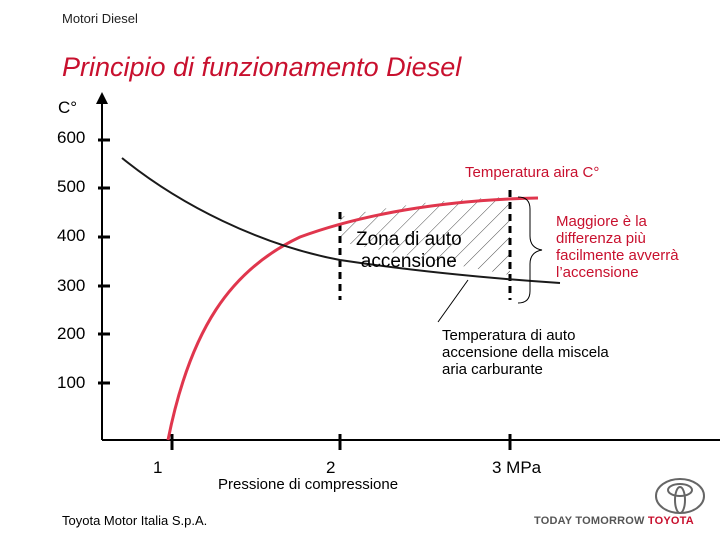  Describe the element at coordinates (341, 442) in the screenshot. I see `x-ticks` at that location.